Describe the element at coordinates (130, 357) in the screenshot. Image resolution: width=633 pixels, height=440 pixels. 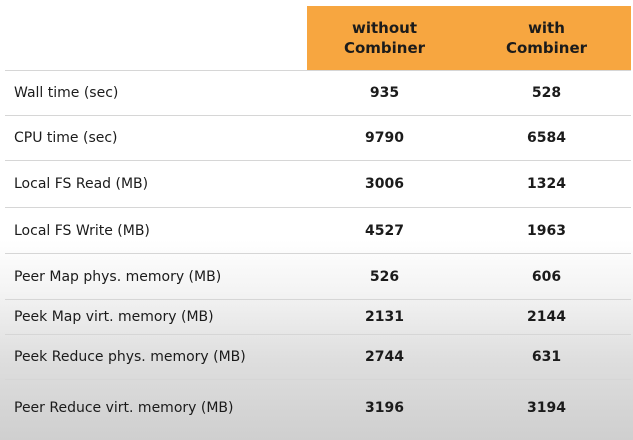
I see `row-label: Peek Reduce phys. memory (MB)` at that location.